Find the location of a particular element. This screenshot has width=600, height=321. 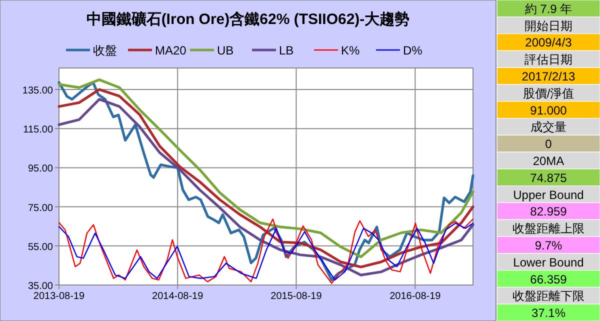

y-tick-label: 95.00 is located at coordinates (41, 169).